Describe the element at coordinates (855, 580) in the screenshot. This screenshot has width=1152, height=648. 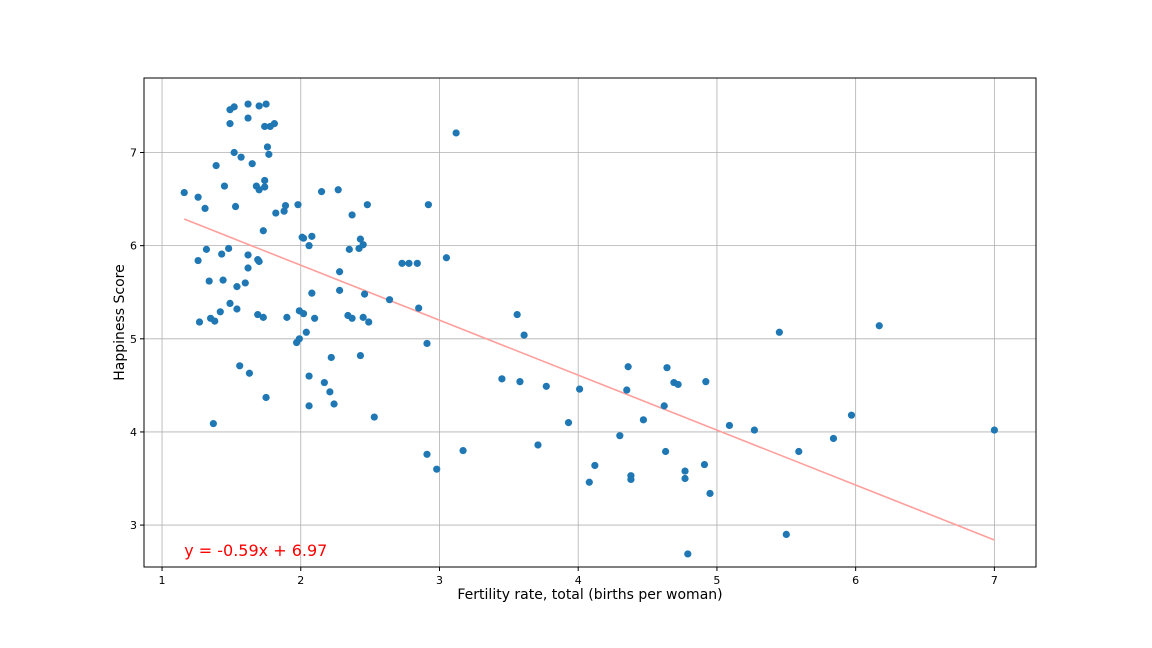
I see `x-tick-label: 6` at that location.